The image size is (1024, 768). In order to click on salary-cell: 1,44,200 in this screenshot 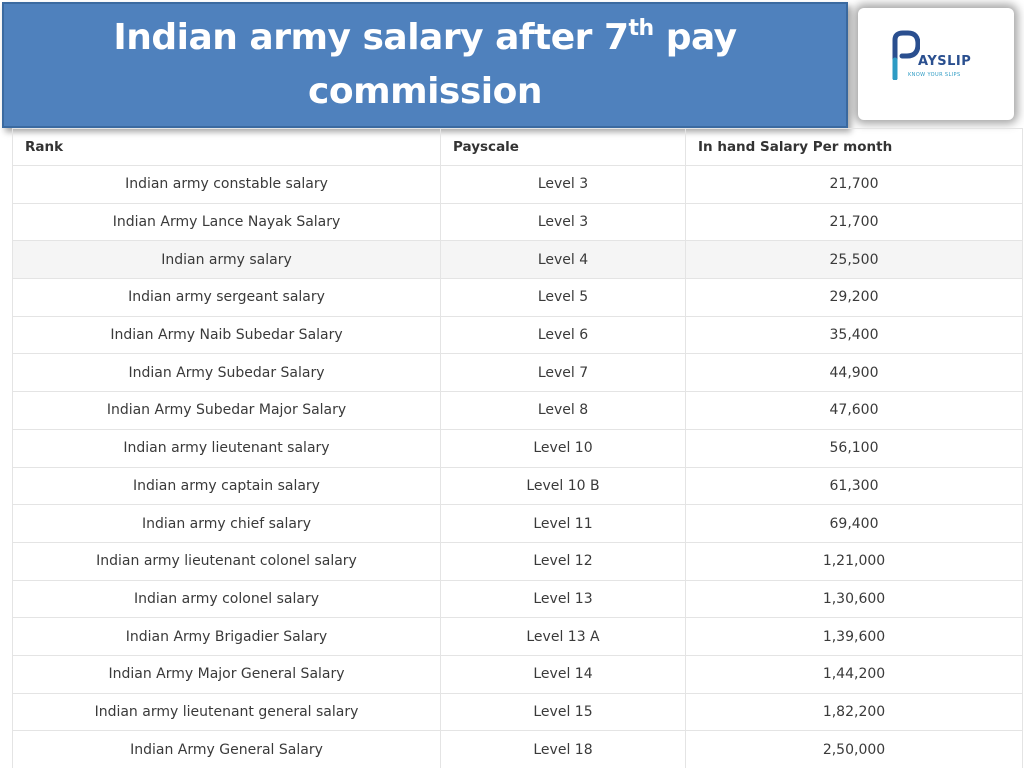, I will do `click(854, 674)`.